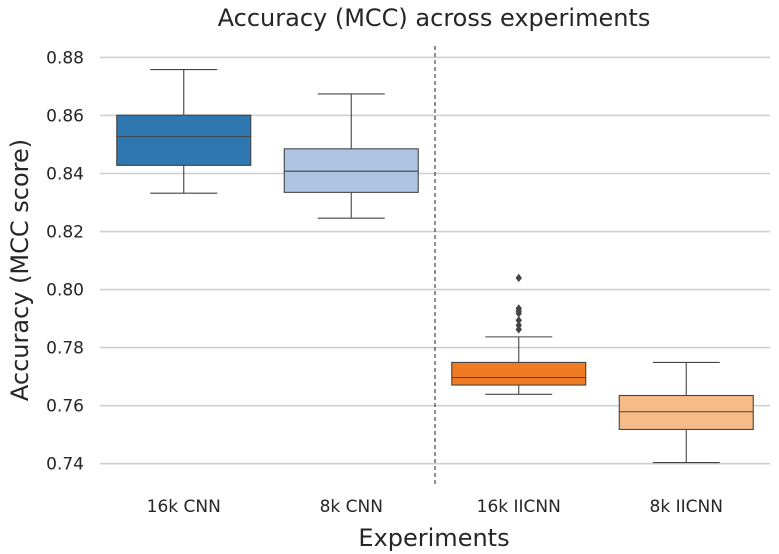  I want to click on y-tick-label: 0.88, so click(65, 58).